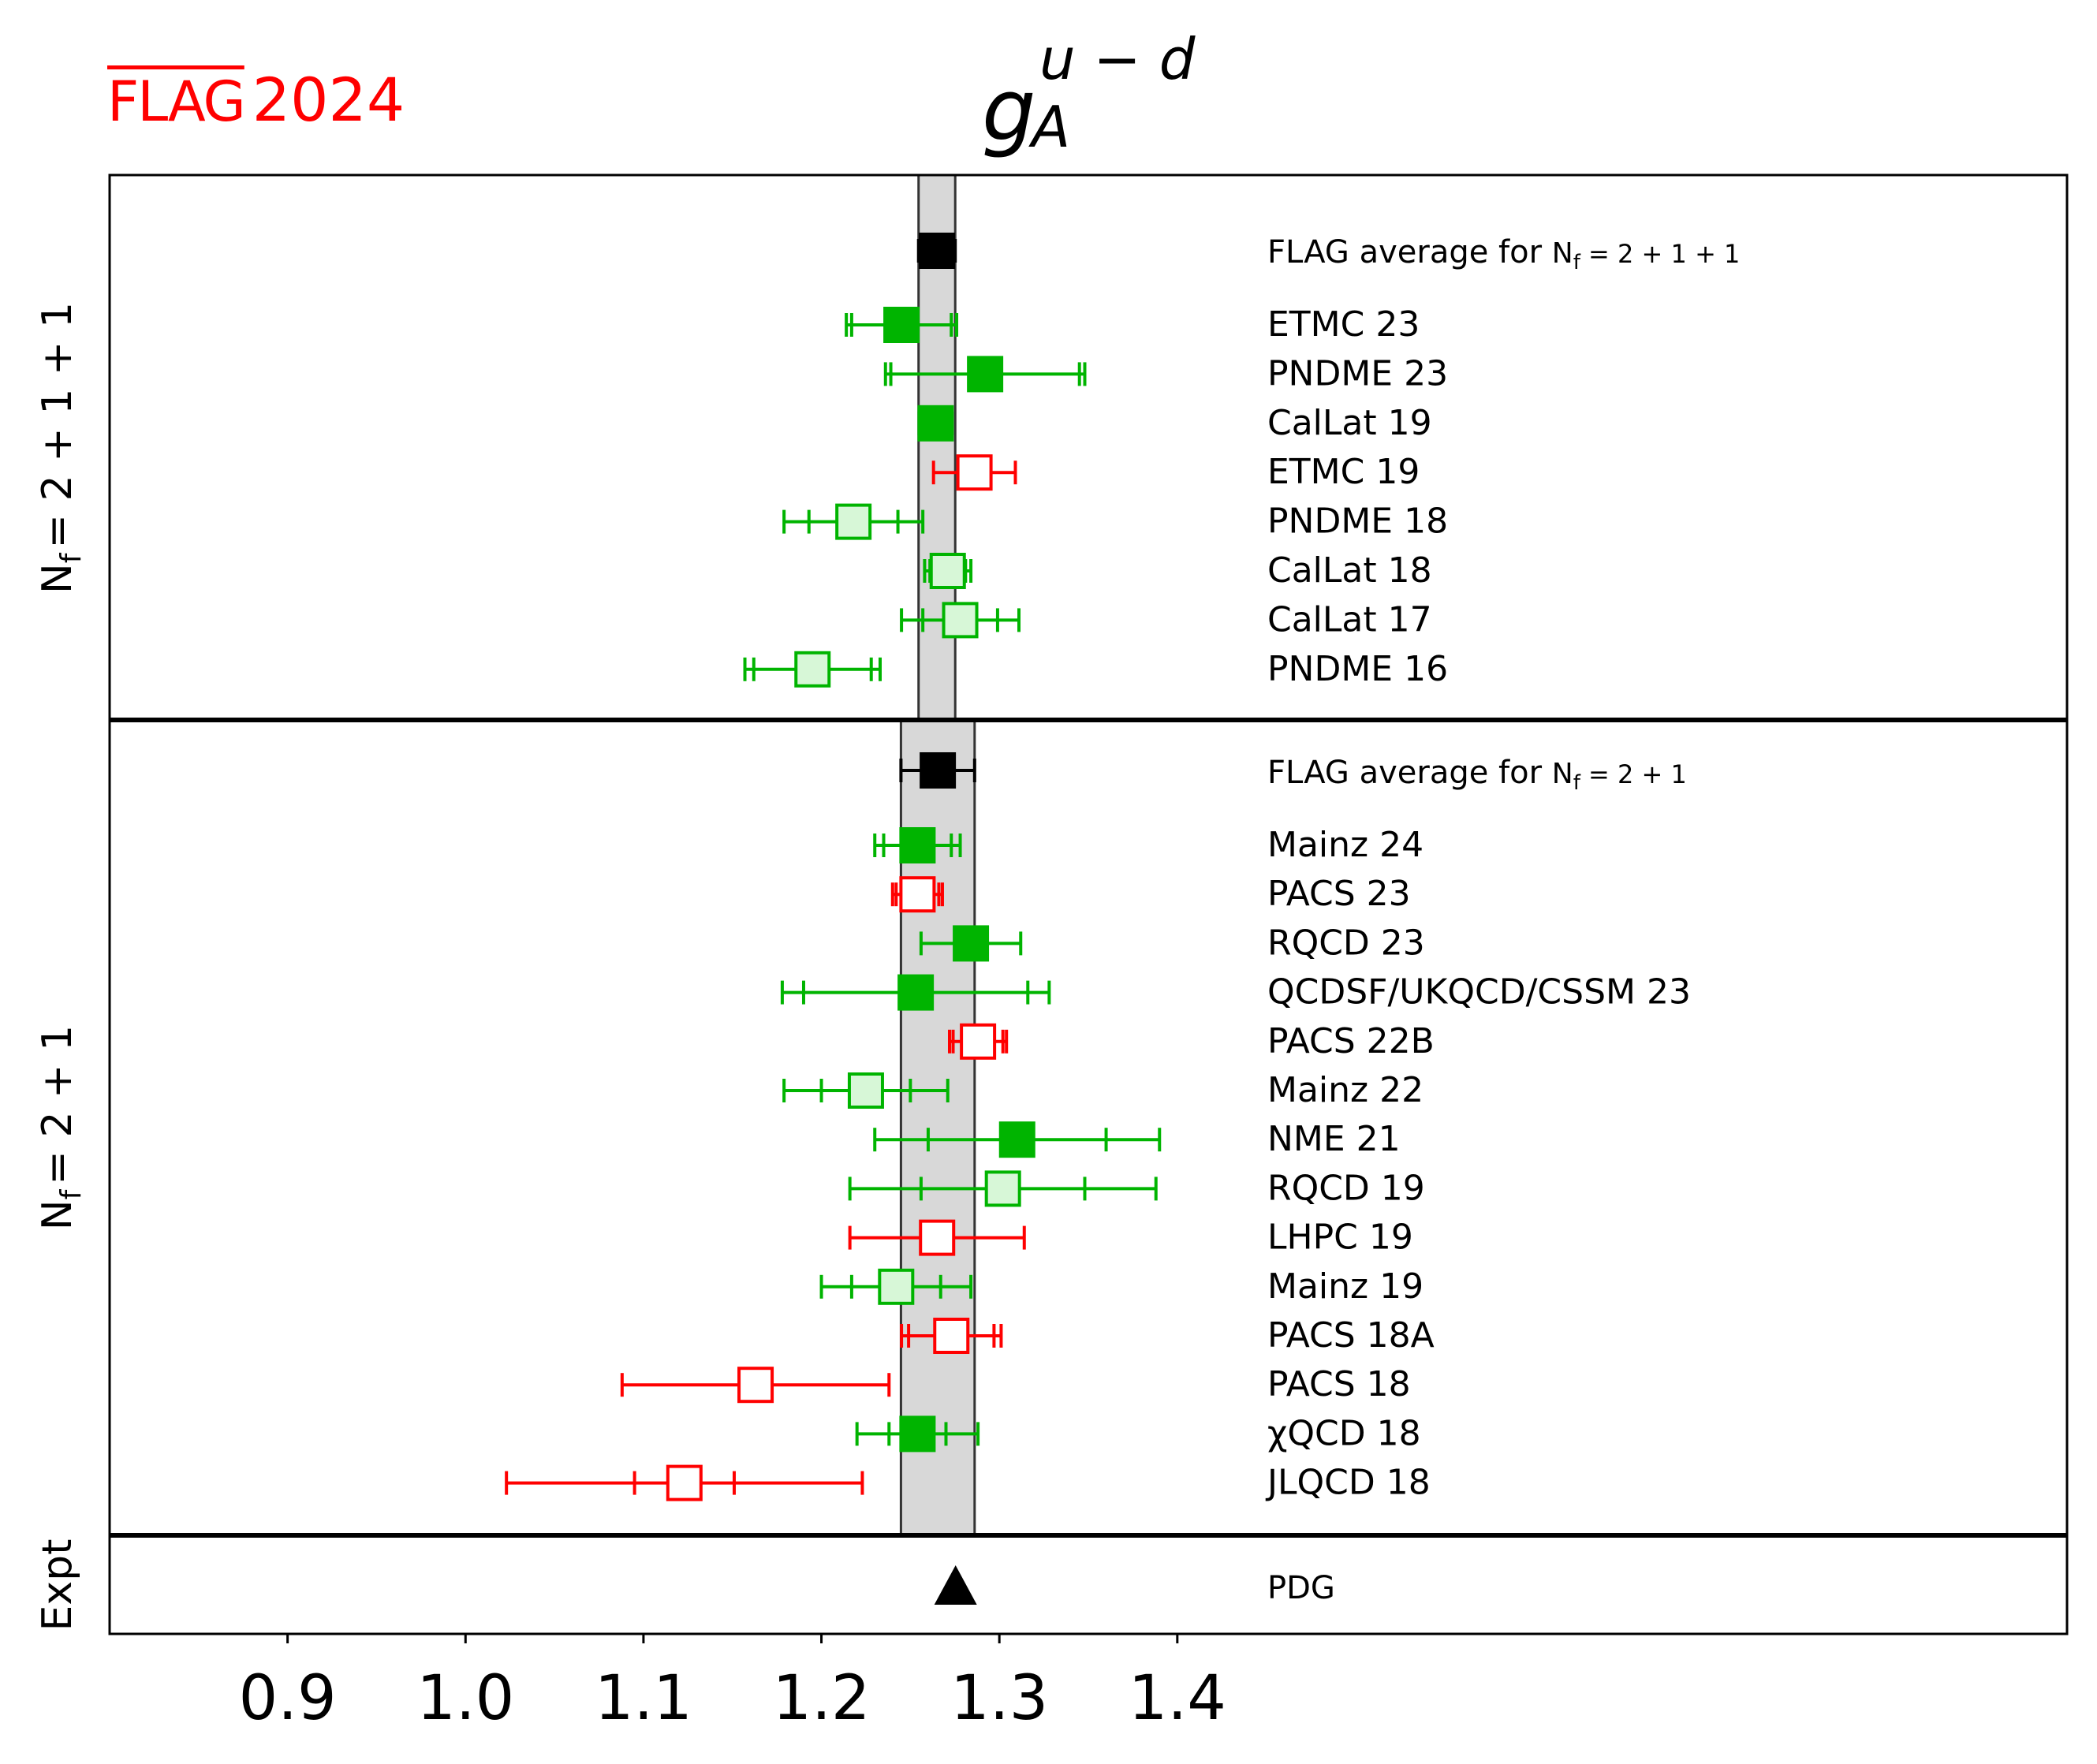 Image resolution: width=2097 pixels, height=1764 pixels. What do you see at coordinates (937, 1127) in the screenshot?
I see `flag-average-band-nf21` at bounding box center [937, 1127].